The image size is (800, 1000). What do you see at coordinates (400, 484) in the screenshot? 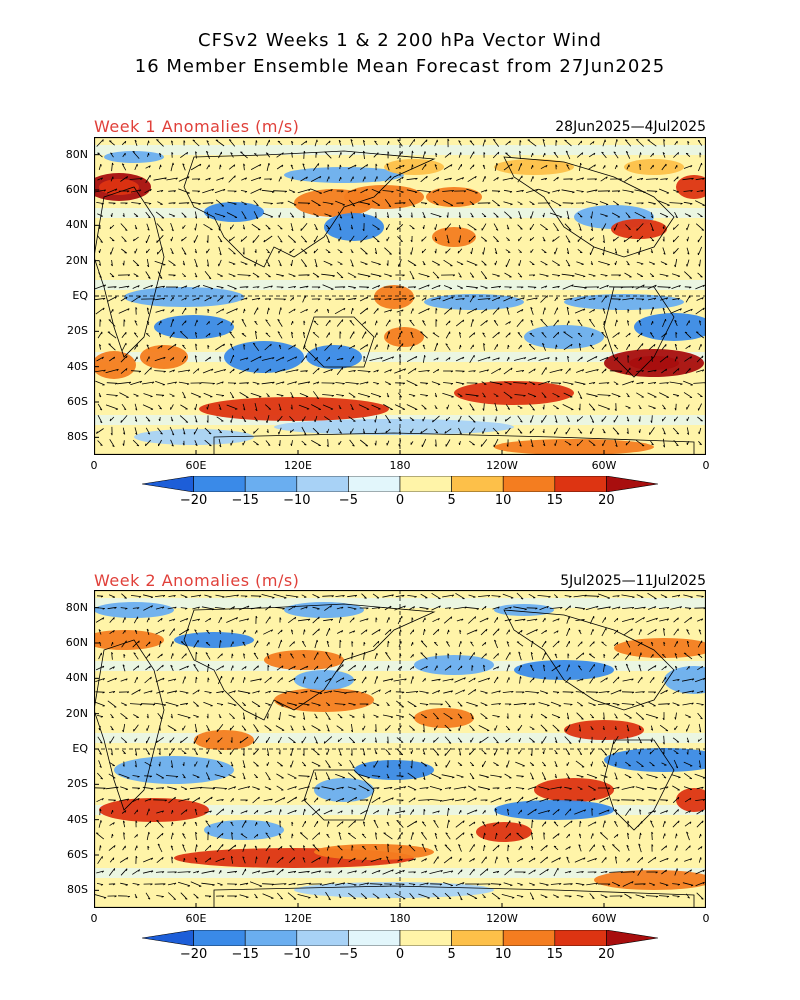
I see `week1-colorbar` at bounding box center [400, 484].